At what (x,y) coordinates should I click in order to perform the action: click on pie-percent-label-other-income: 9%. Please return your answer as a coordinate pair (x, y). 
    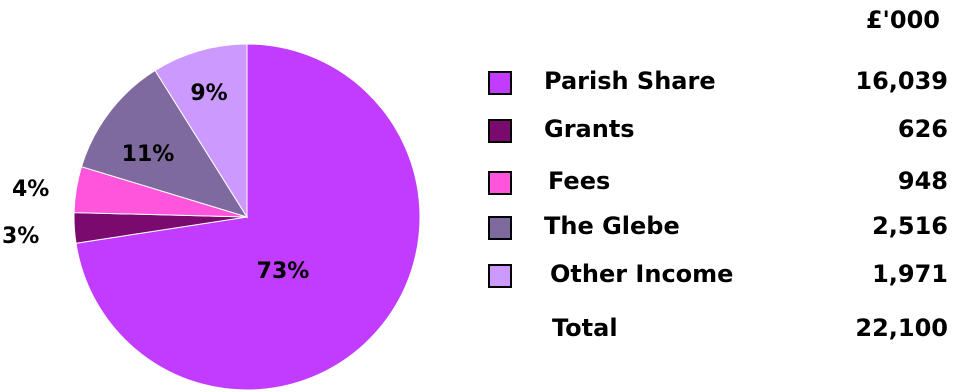
    Looking at the image, I should click on (208, 93).